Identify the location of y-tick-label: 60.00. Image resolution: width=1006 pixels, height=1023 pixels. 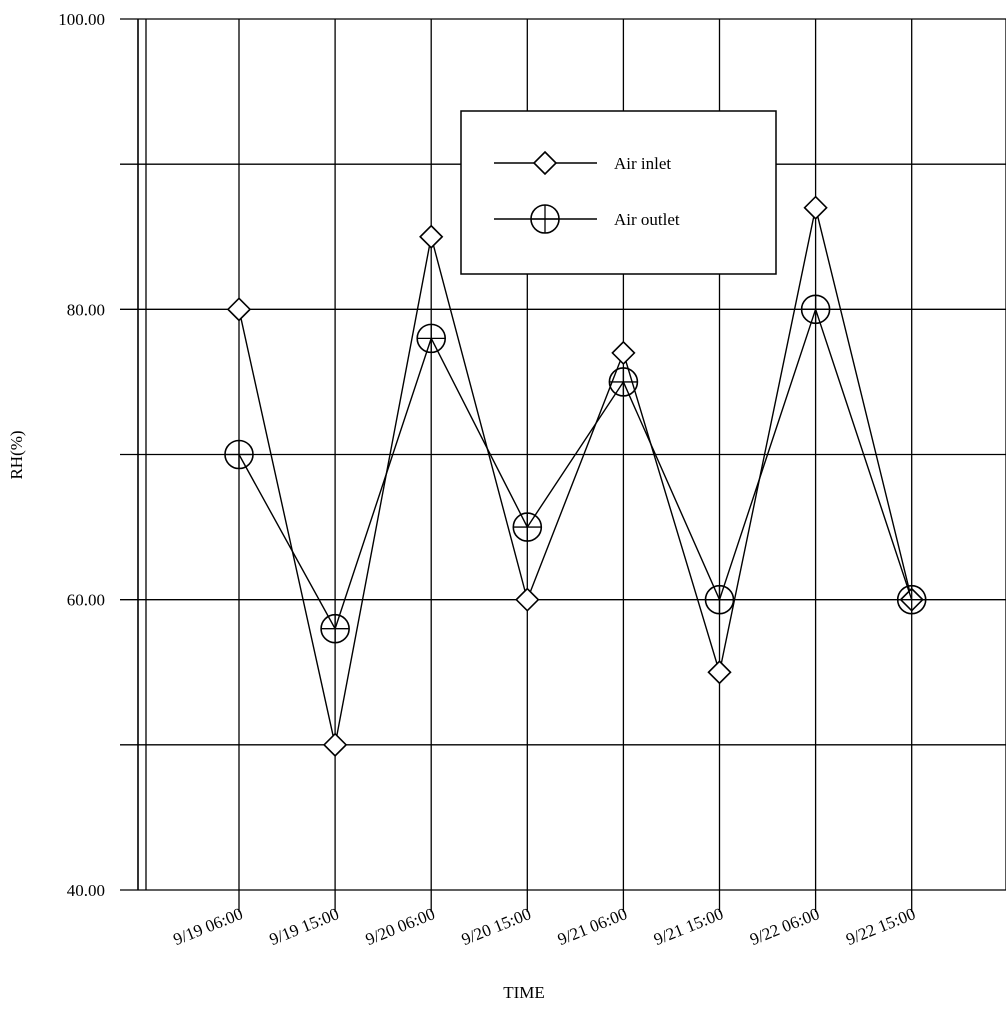
(86, 600).